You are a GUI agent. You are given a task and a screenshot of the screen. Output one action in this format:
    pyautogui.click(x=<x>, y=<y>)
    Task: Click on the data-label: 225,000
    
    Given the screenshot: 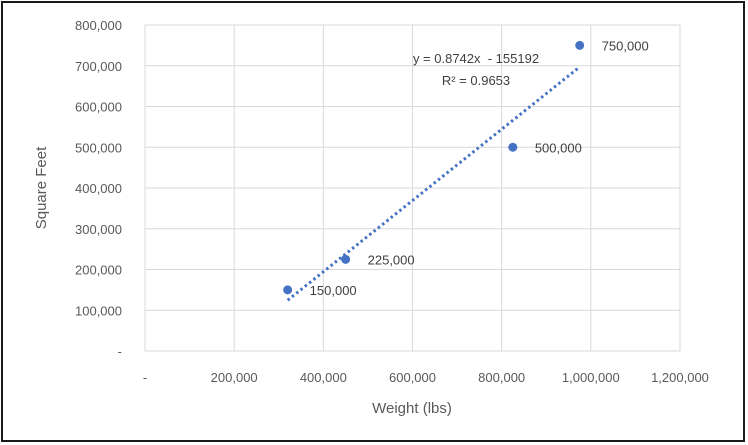 What is the action you would take?
    pyautogui.click(x=391, y=259)
    